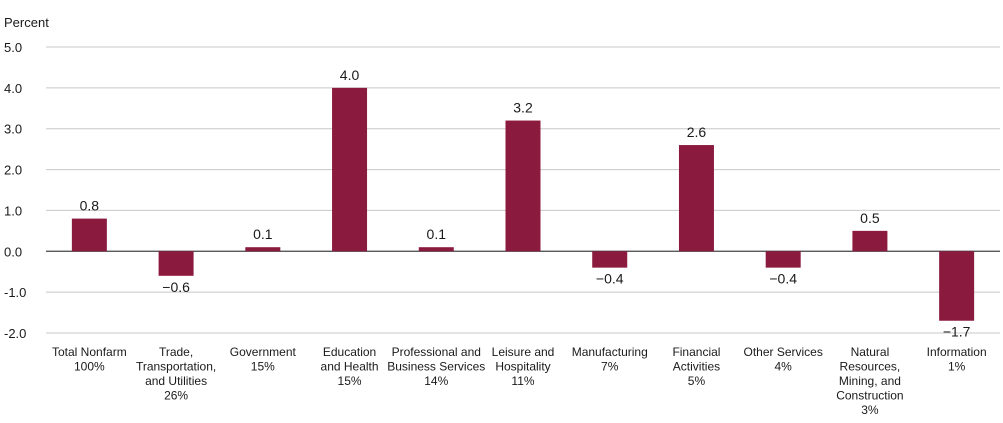  I want to click on x-category-label: Education and Health 15%, so click(350, 366).